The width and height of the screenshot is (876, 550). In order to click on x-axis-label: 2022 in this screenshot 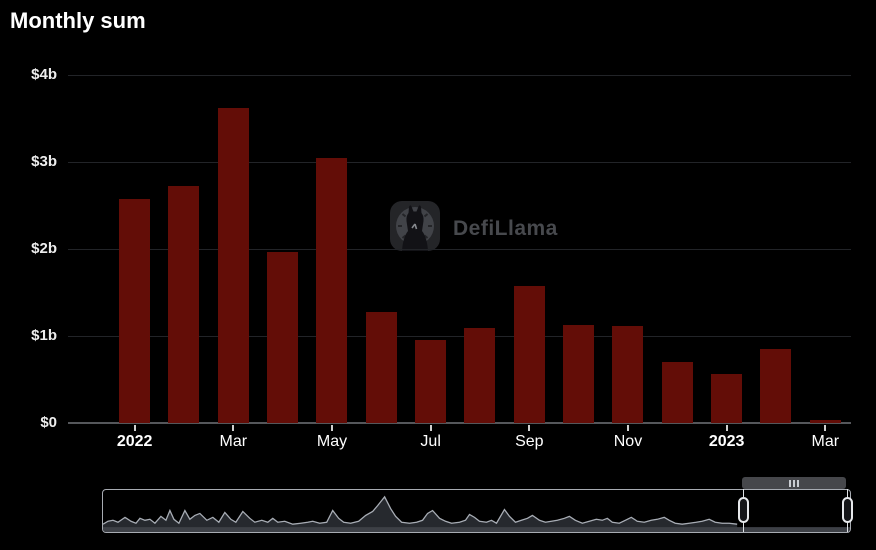, I will do `click(134, 441)`.